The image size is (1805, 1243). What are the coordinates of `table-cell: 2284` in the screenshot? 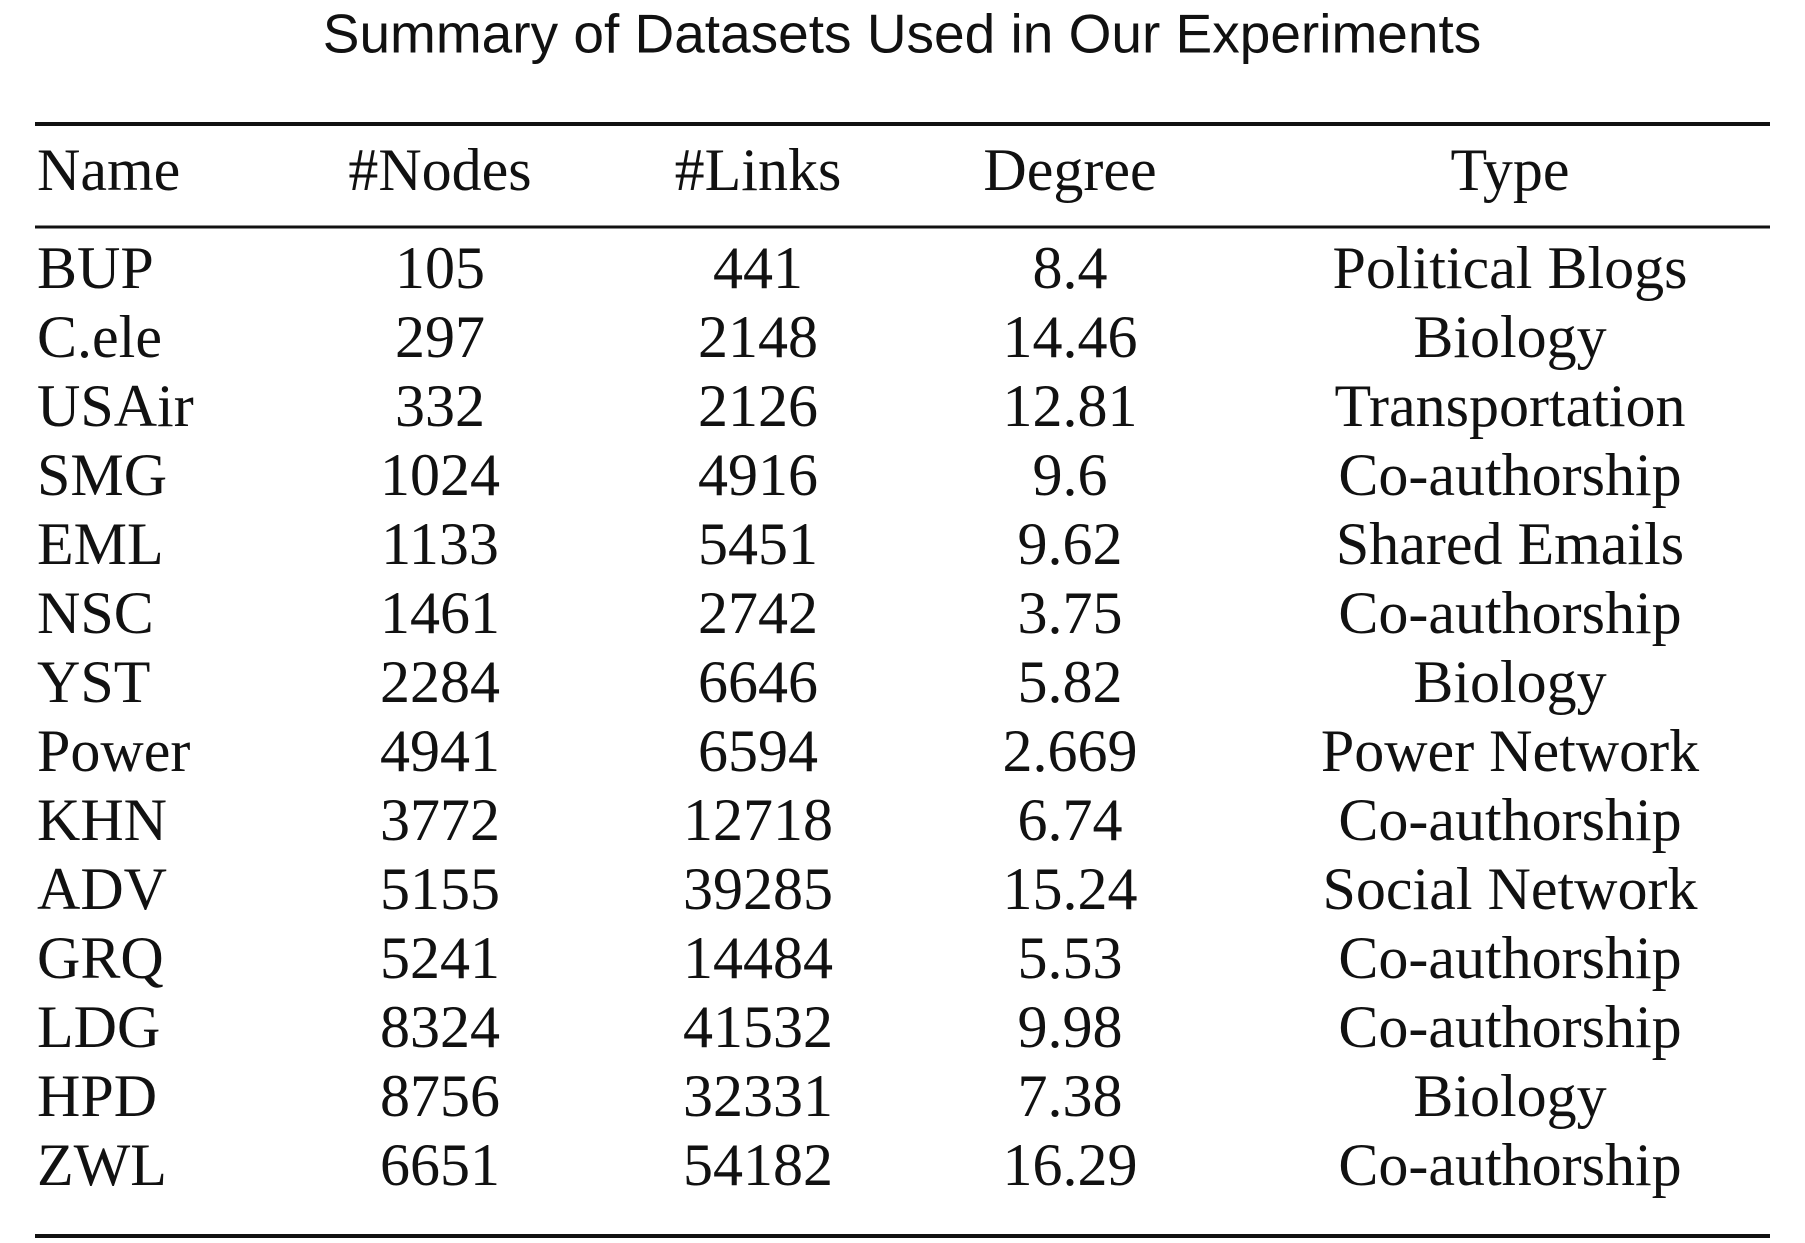 It's located at (440, 682).